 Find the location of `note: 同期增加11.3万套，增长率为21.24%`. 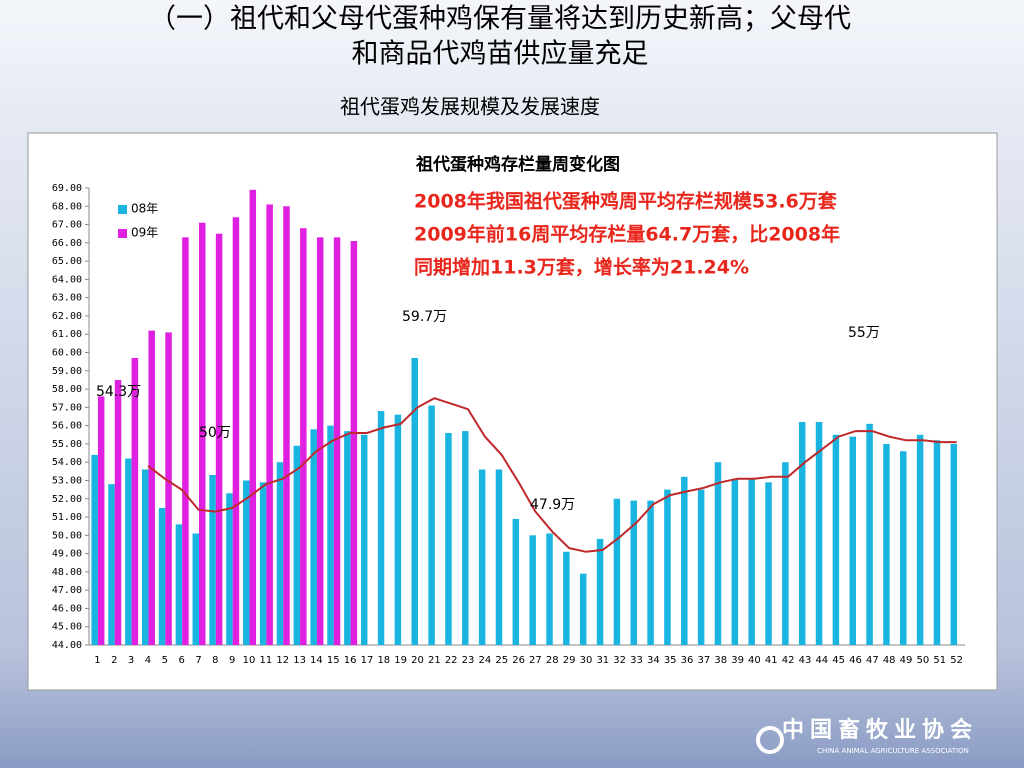

note: 同期增加11.3万套，增长率为21.24% is located at coordinates (581, 267).